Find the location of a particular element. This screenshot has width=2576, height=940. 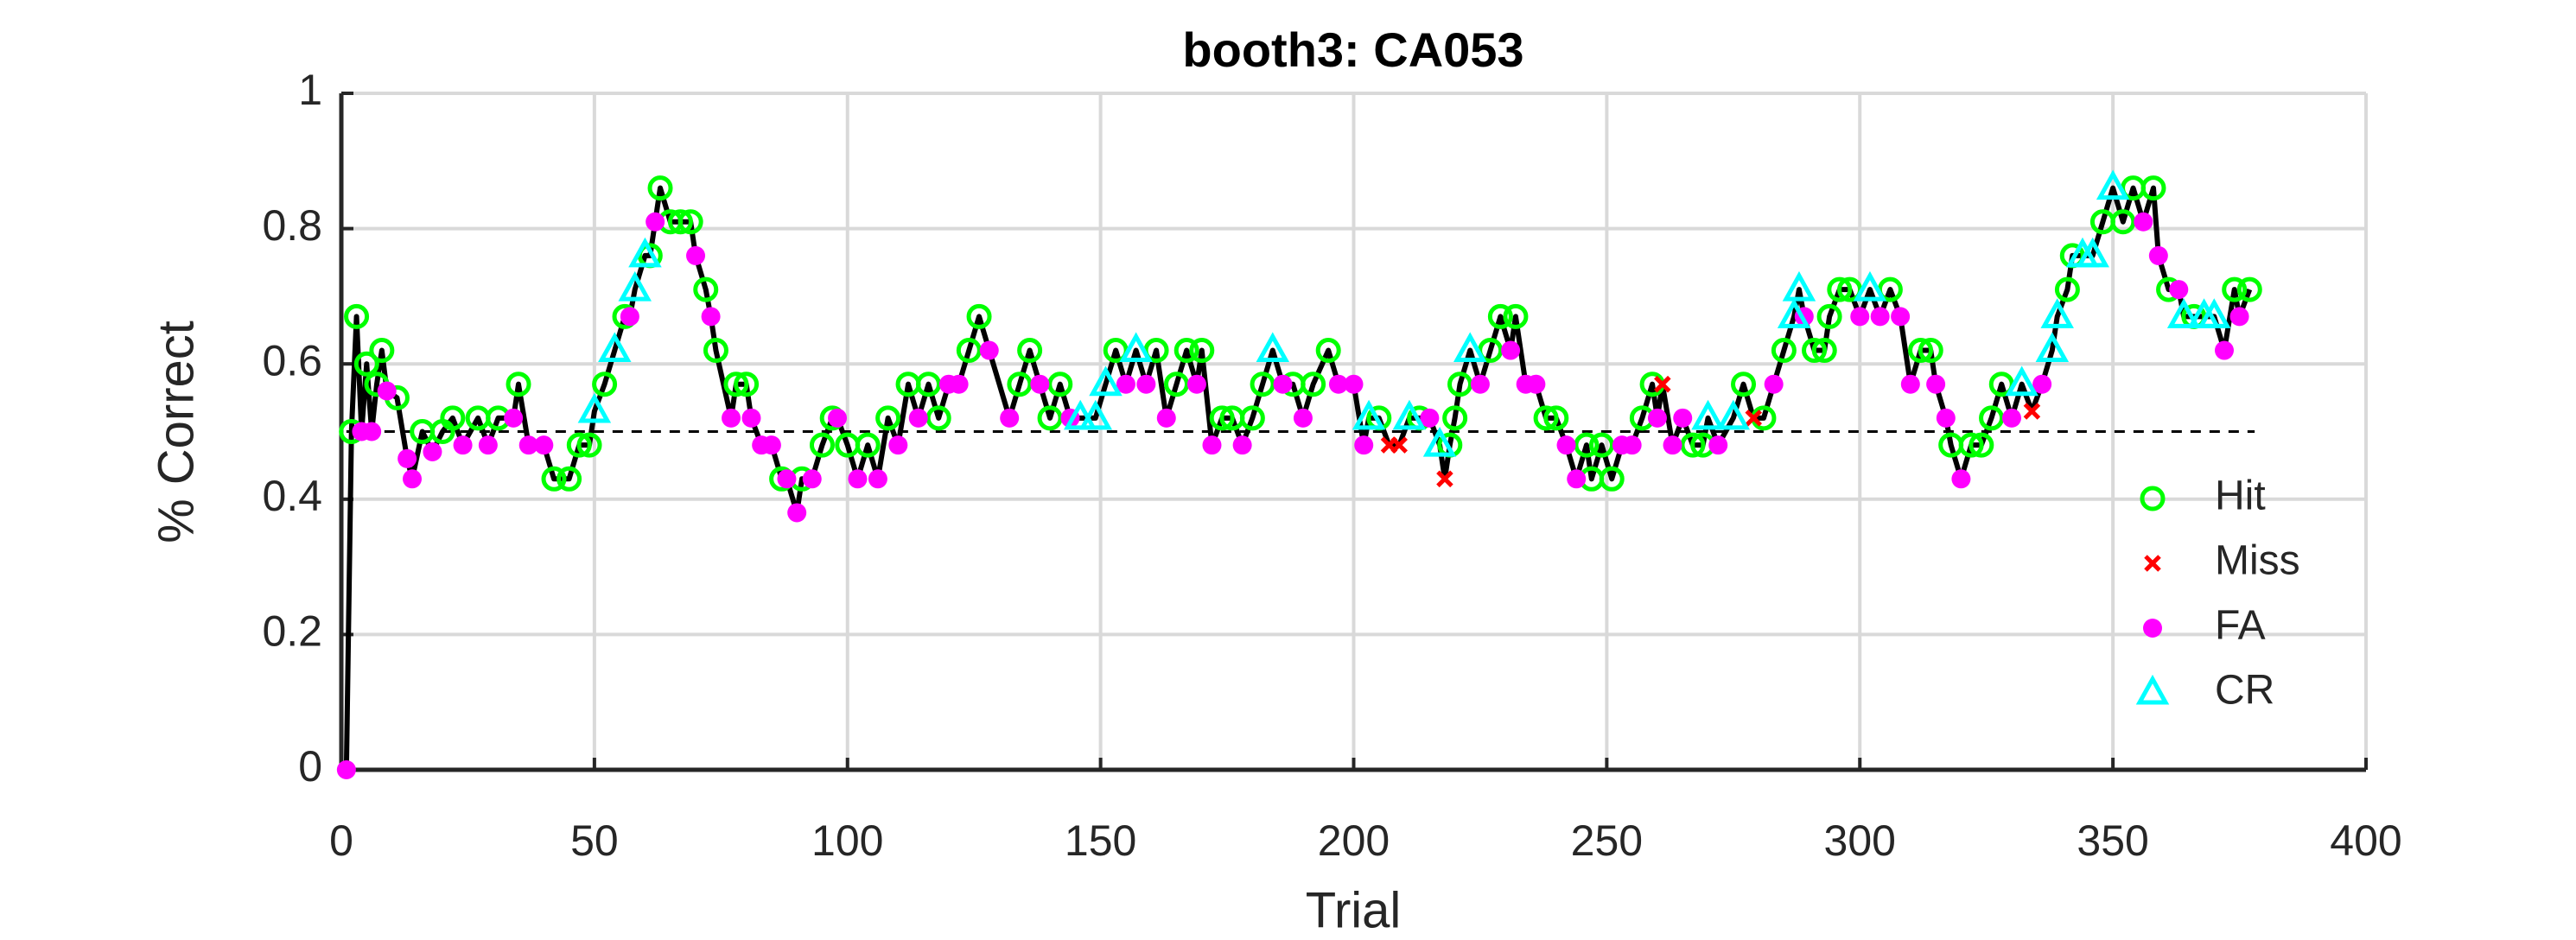

x-tick-label: 50 is located at coordinates (594, 840).